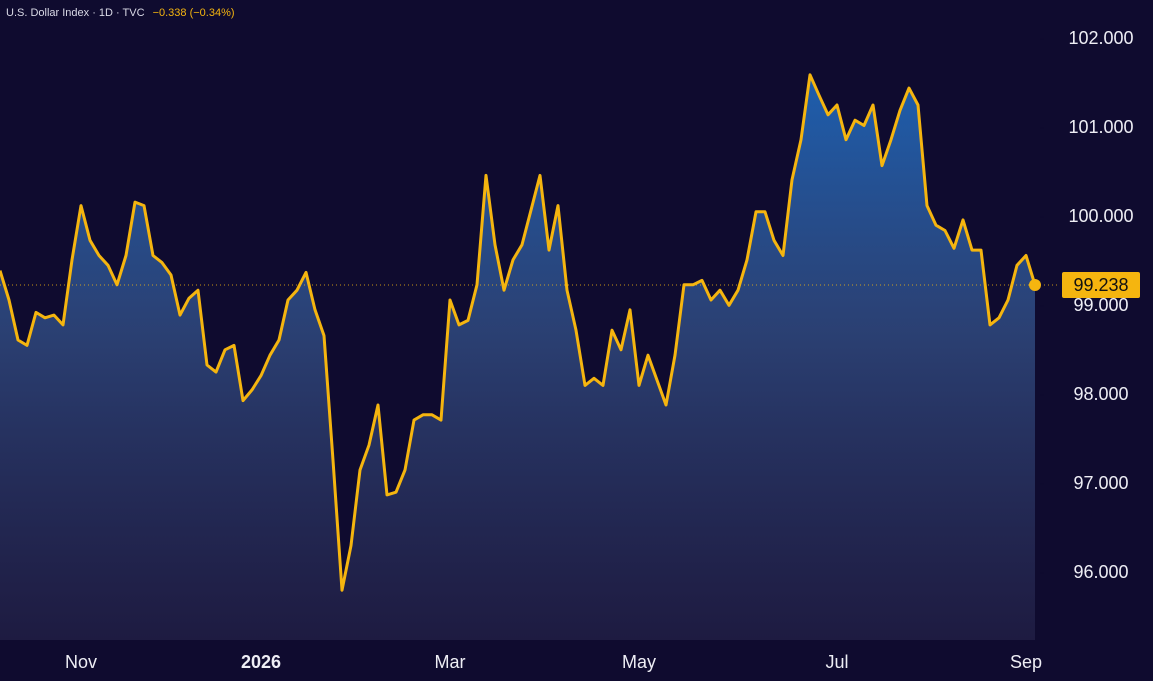 The width and height of the screenshot is (1153, 681). Describe the element at coordinates (1100, 305) in the screenshot. I see `y-tick-label: 99.000` at that location.